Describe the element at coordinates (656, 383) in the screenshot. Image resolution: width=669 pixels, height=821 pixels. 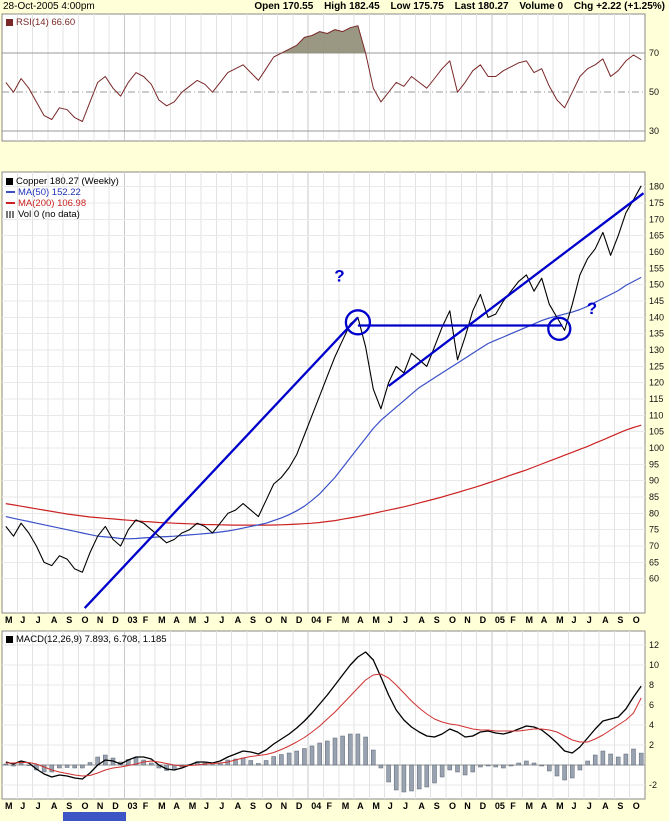
I see `svg-text: 120` at that location.